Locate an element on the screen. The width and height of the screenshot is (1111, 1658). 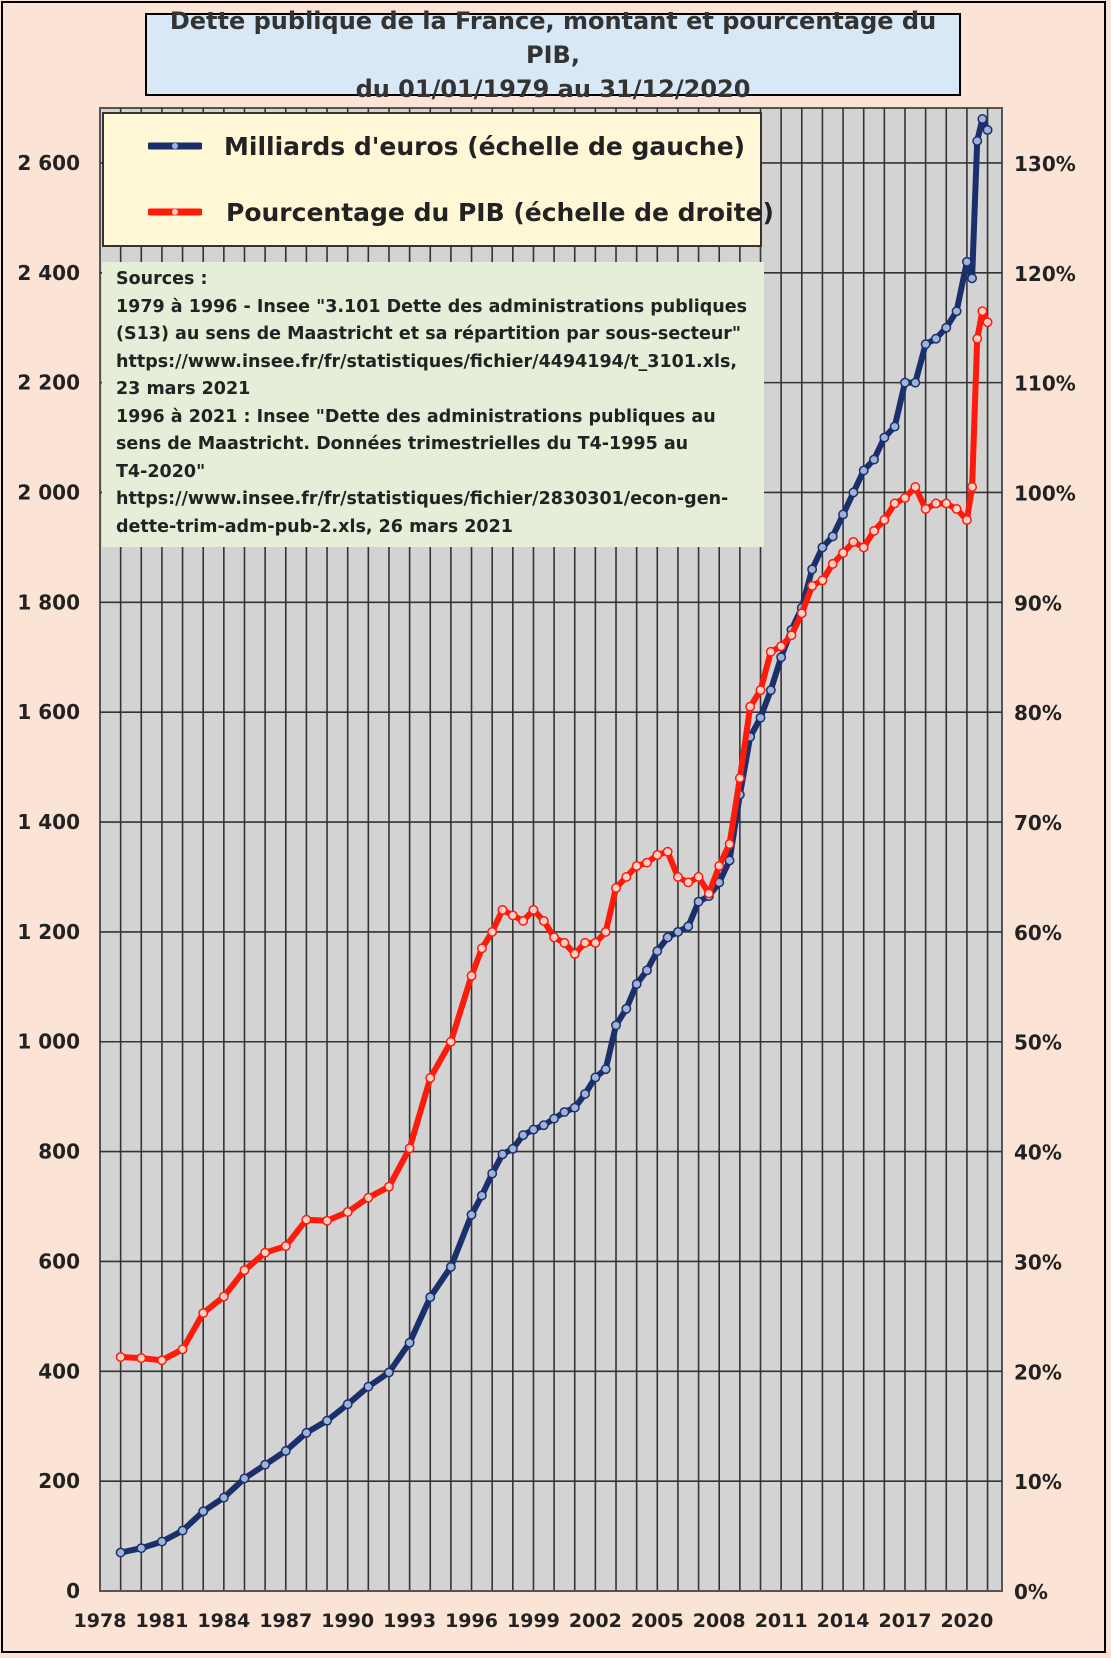
right-axis-tick-label: 130% is located at coordinates (1045, 164).